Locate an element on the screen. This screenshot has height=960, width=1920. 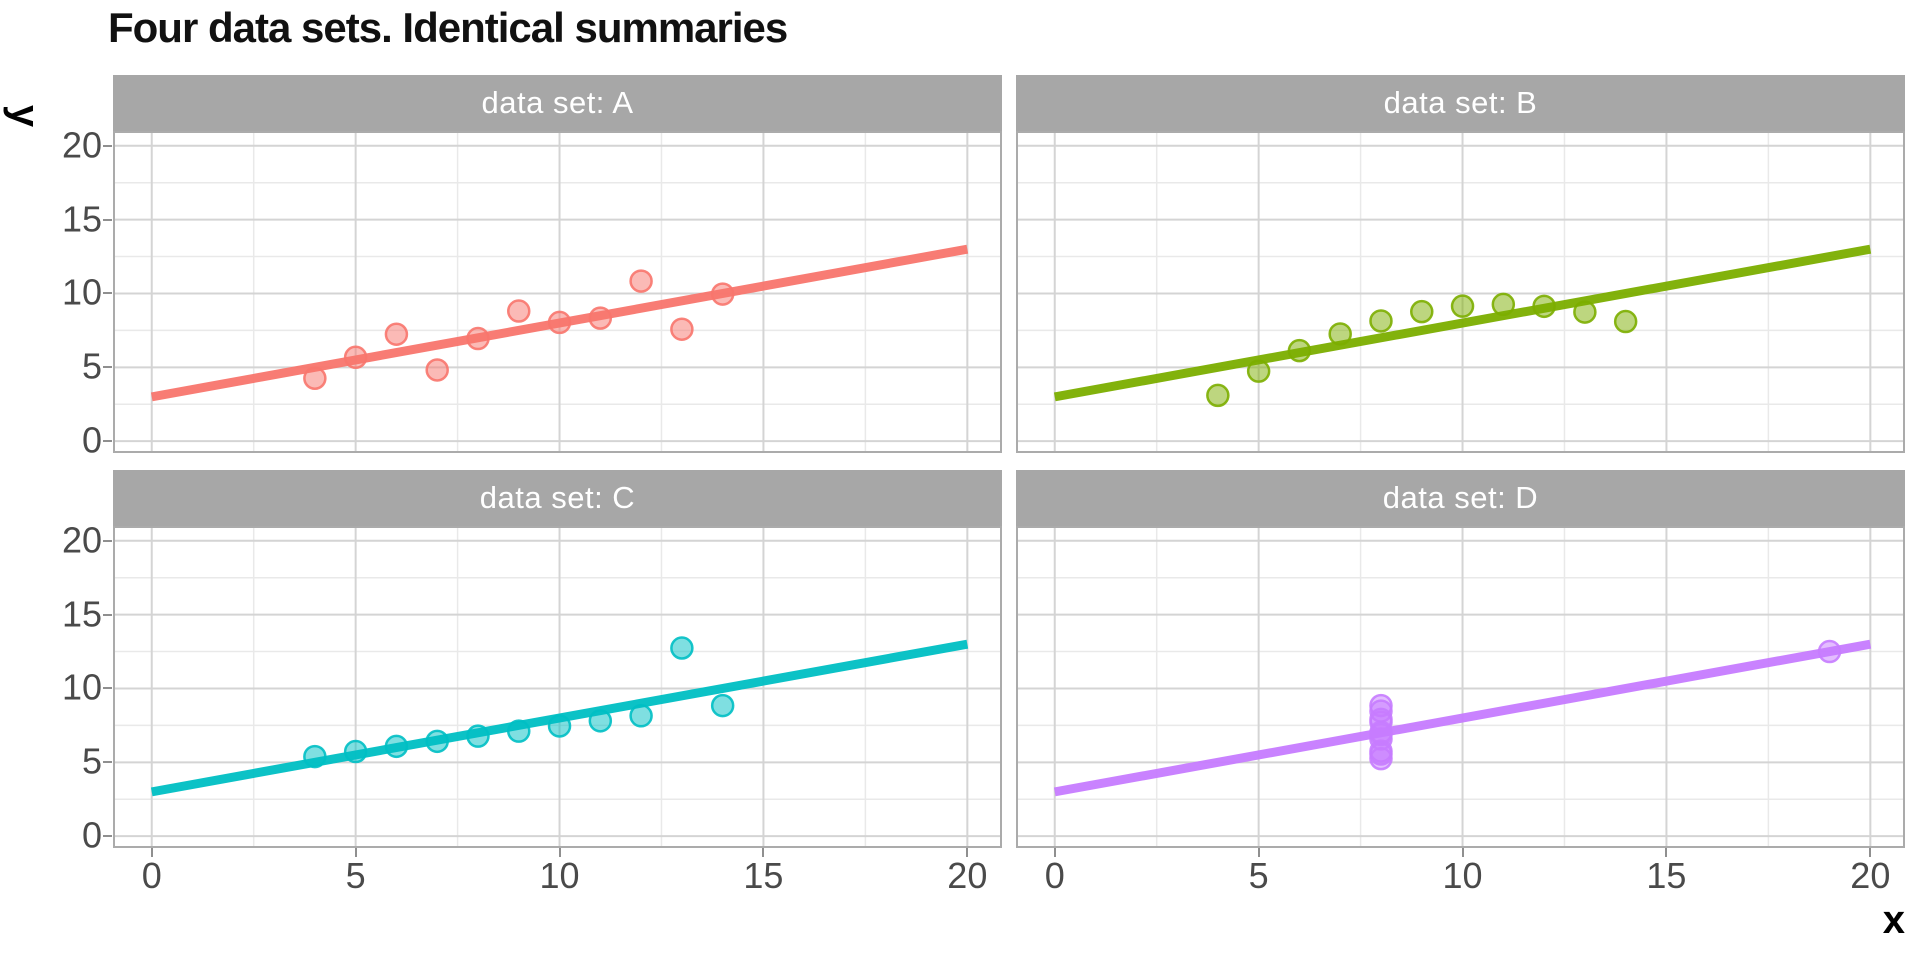
facet-strip-d: data set: D is located at coordinates (1460, 498).